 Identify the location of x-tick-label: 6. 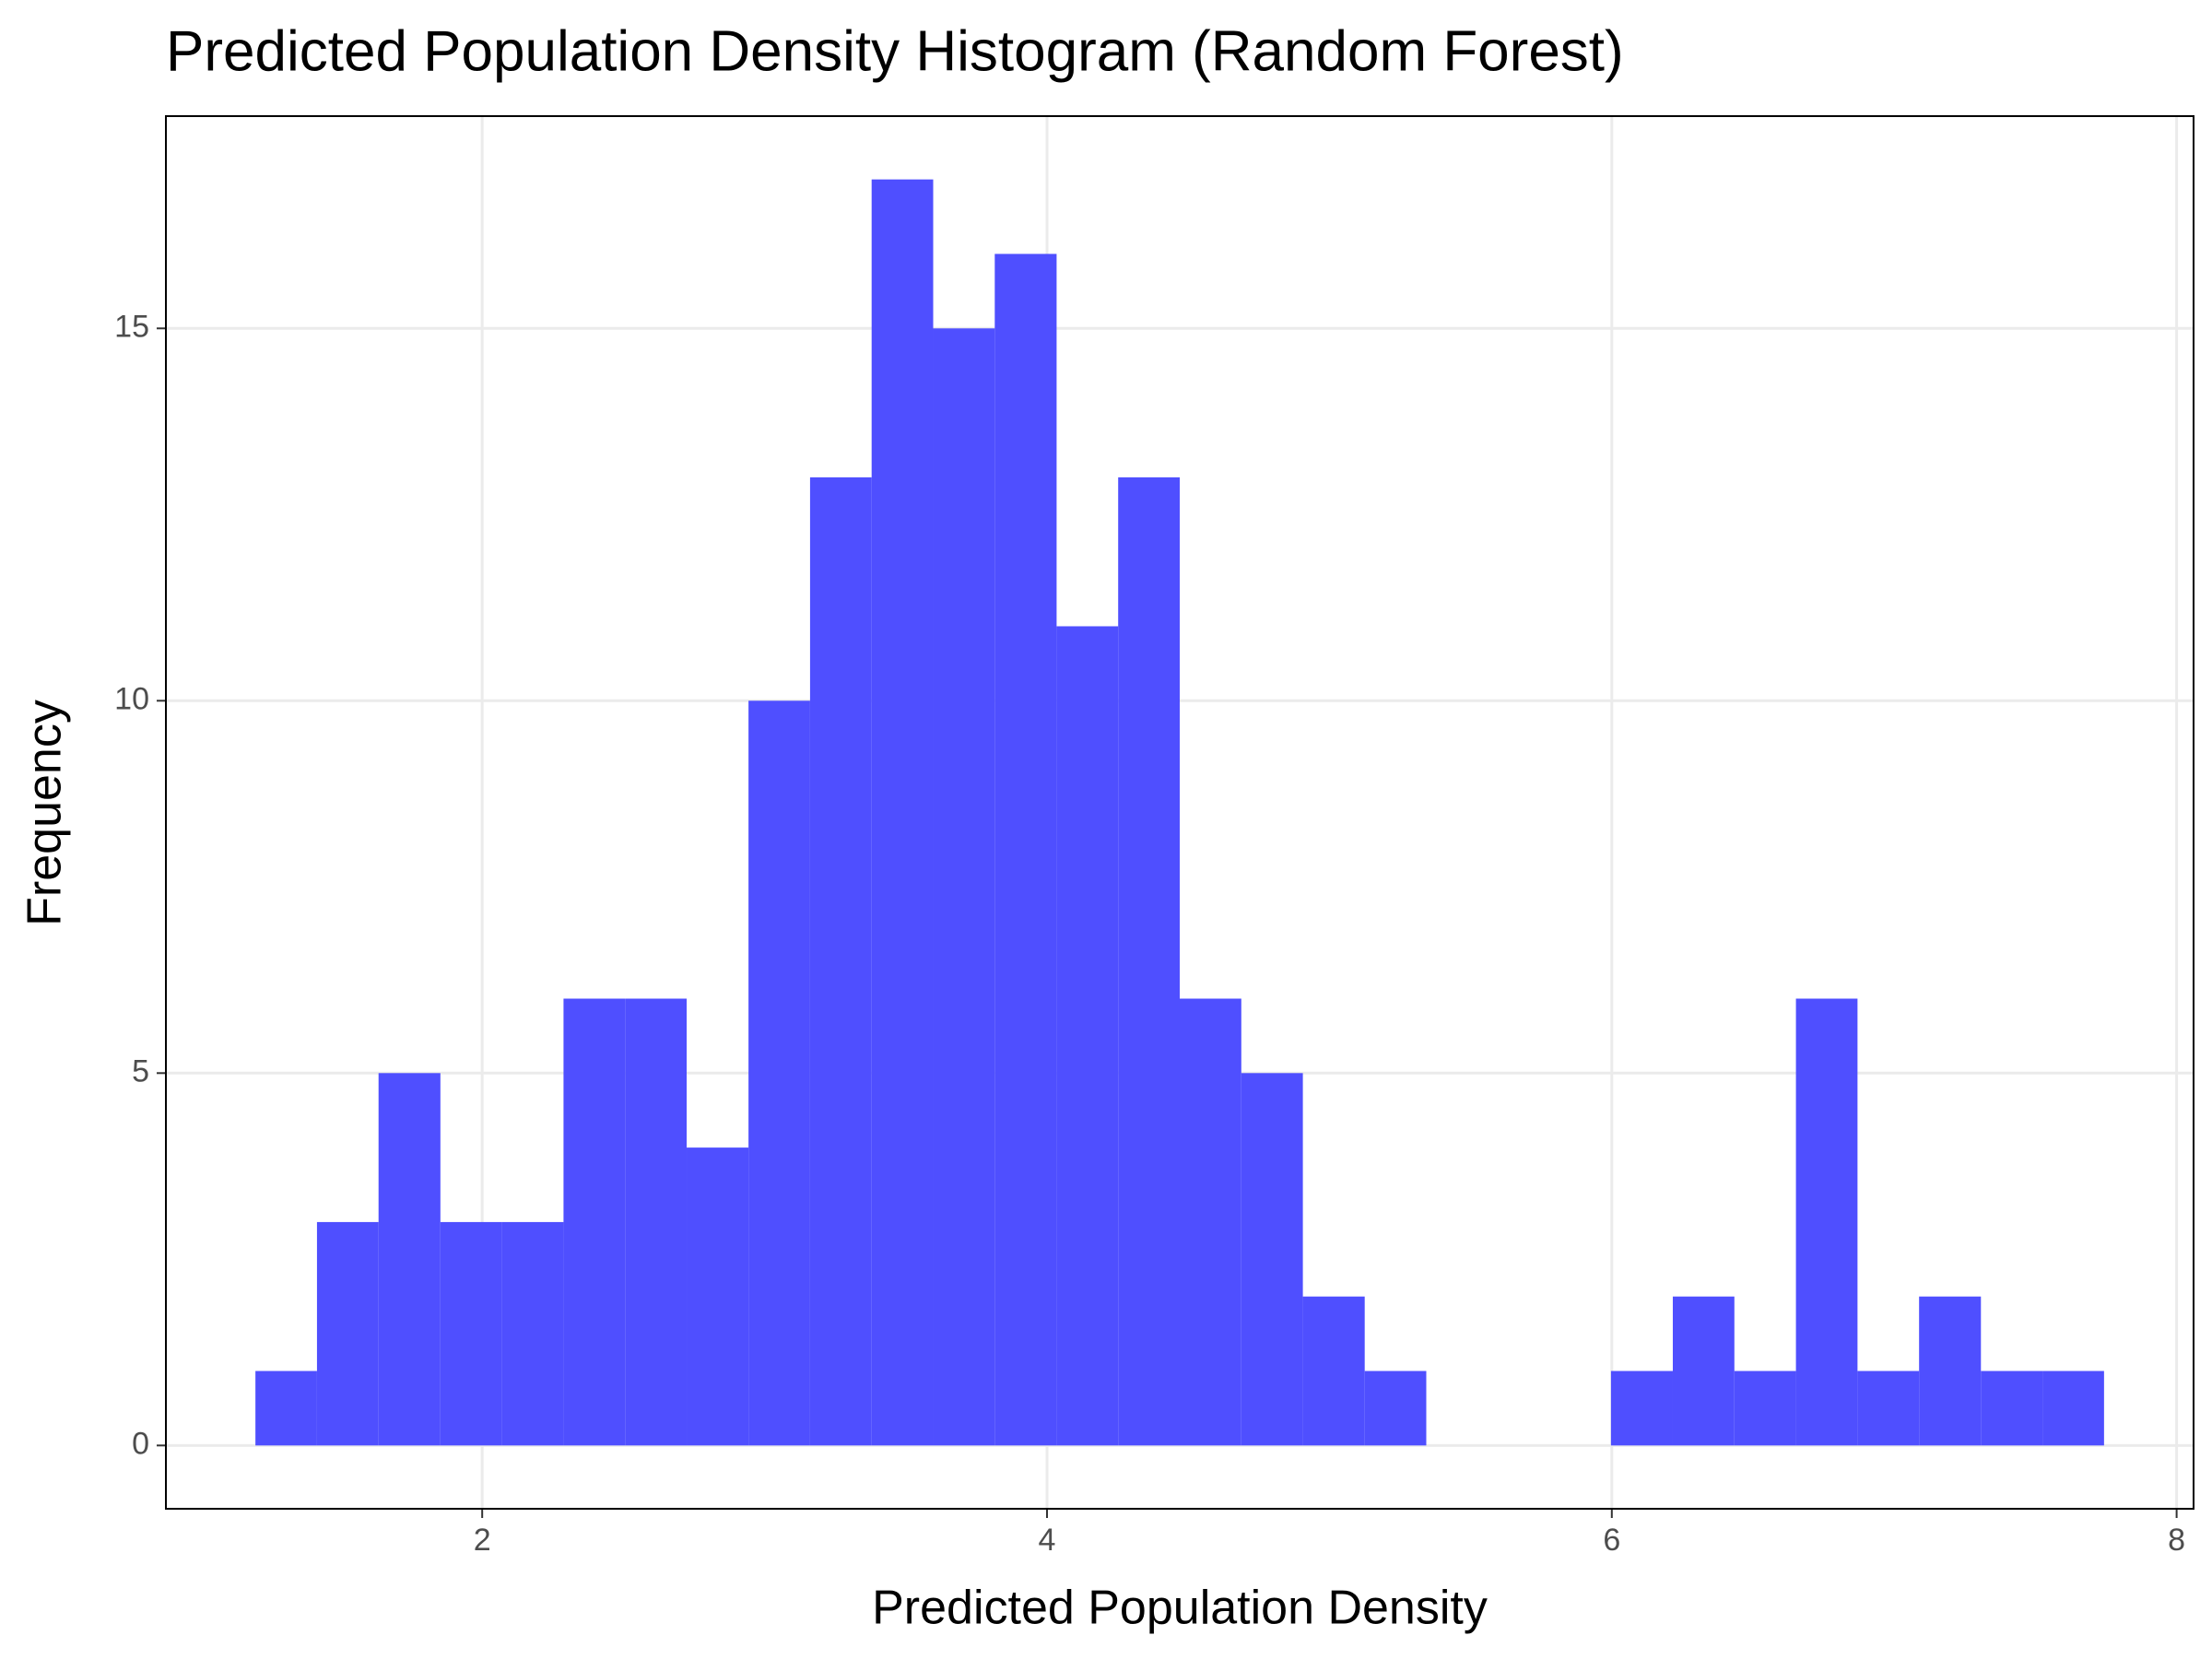
(1611, 1540).